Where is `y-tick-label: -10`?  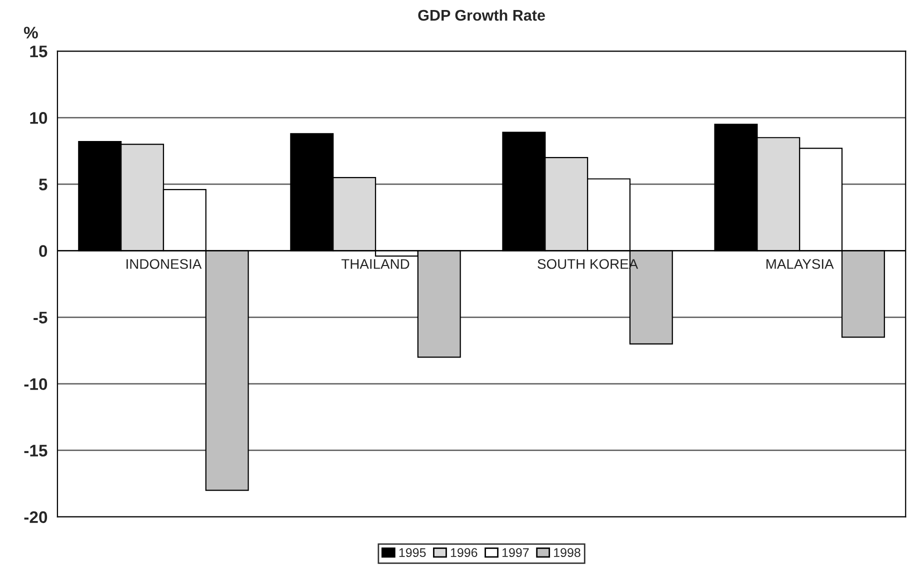
y-tick-label: -10 is located at coordinates (36, 384).